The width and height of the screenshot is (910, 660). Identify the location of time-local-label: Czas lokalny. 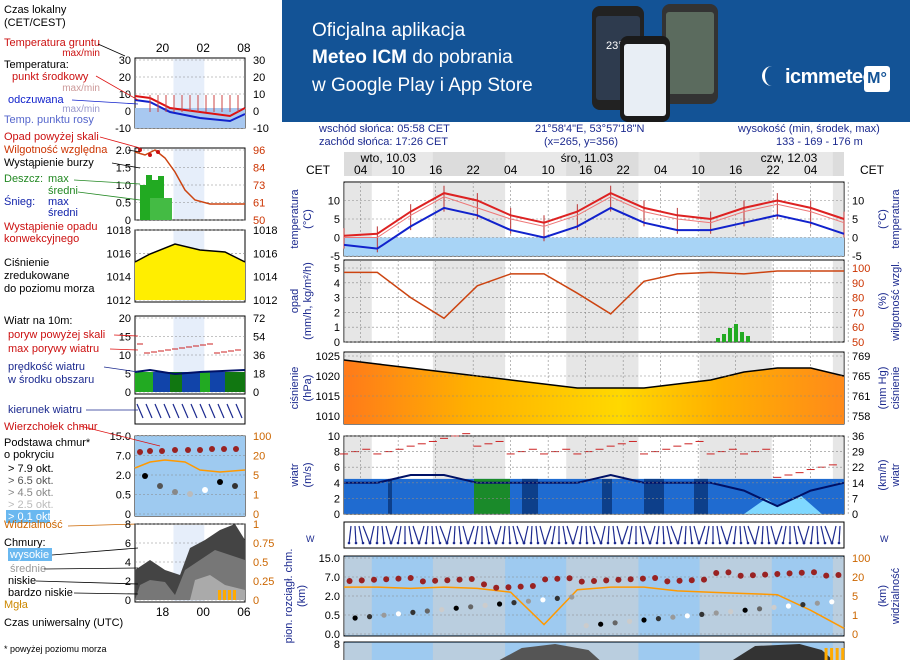
(35, 10).